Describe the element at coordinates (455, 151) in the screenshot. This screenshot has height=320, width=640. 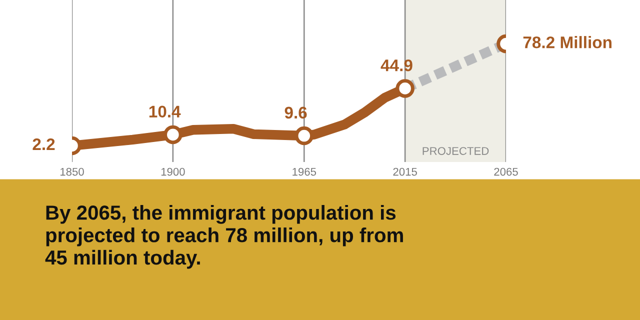
I see `band-label: PROJECTED` at that location.